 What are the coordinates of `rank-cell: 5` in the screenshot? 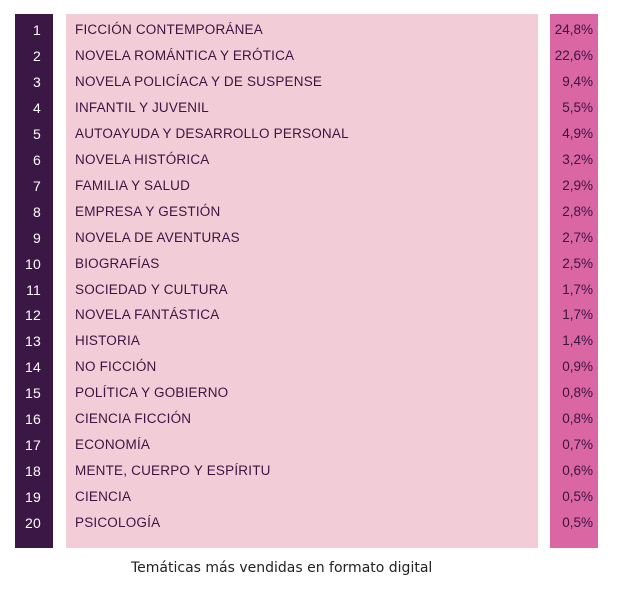 It's located at (37, 133).